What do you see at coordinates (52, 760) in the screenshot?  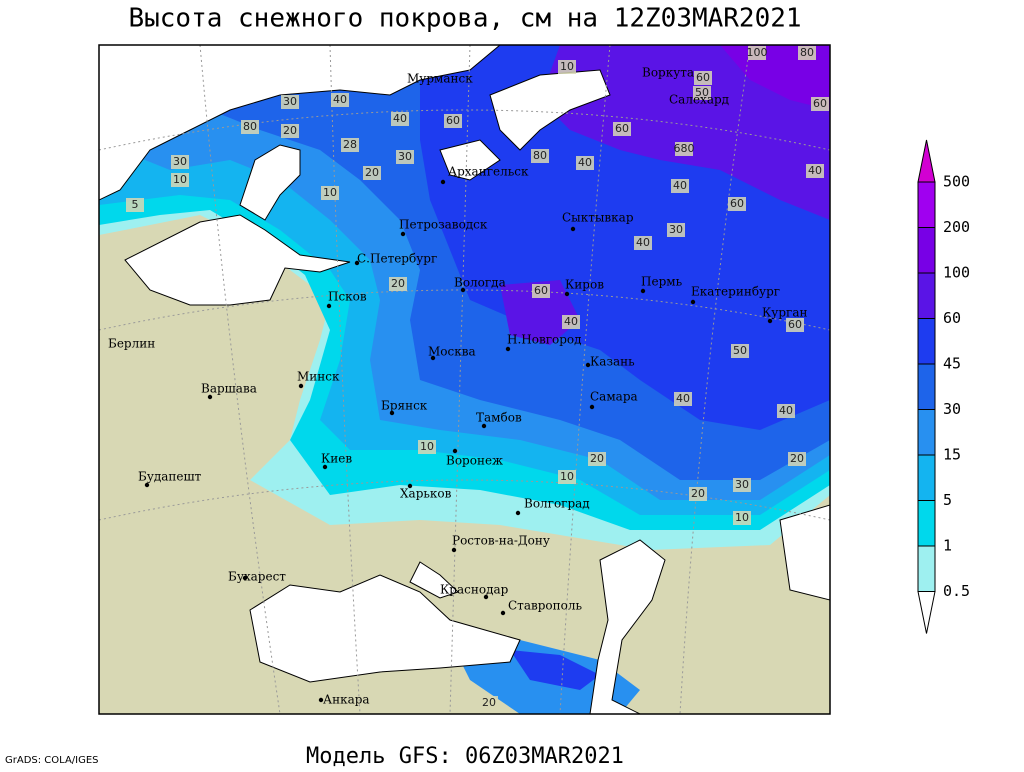 I see `credit: GrADS: COLA/IGES` at bounding box center [52, 760].